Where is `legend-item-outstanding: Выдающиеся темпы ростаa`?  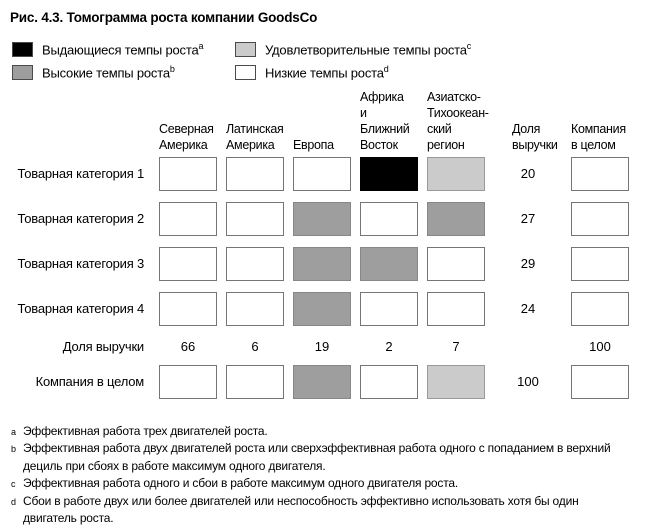
legend-item-outstanding: Выдающиеся темпы ростаa is located at coordinates (123, 49).